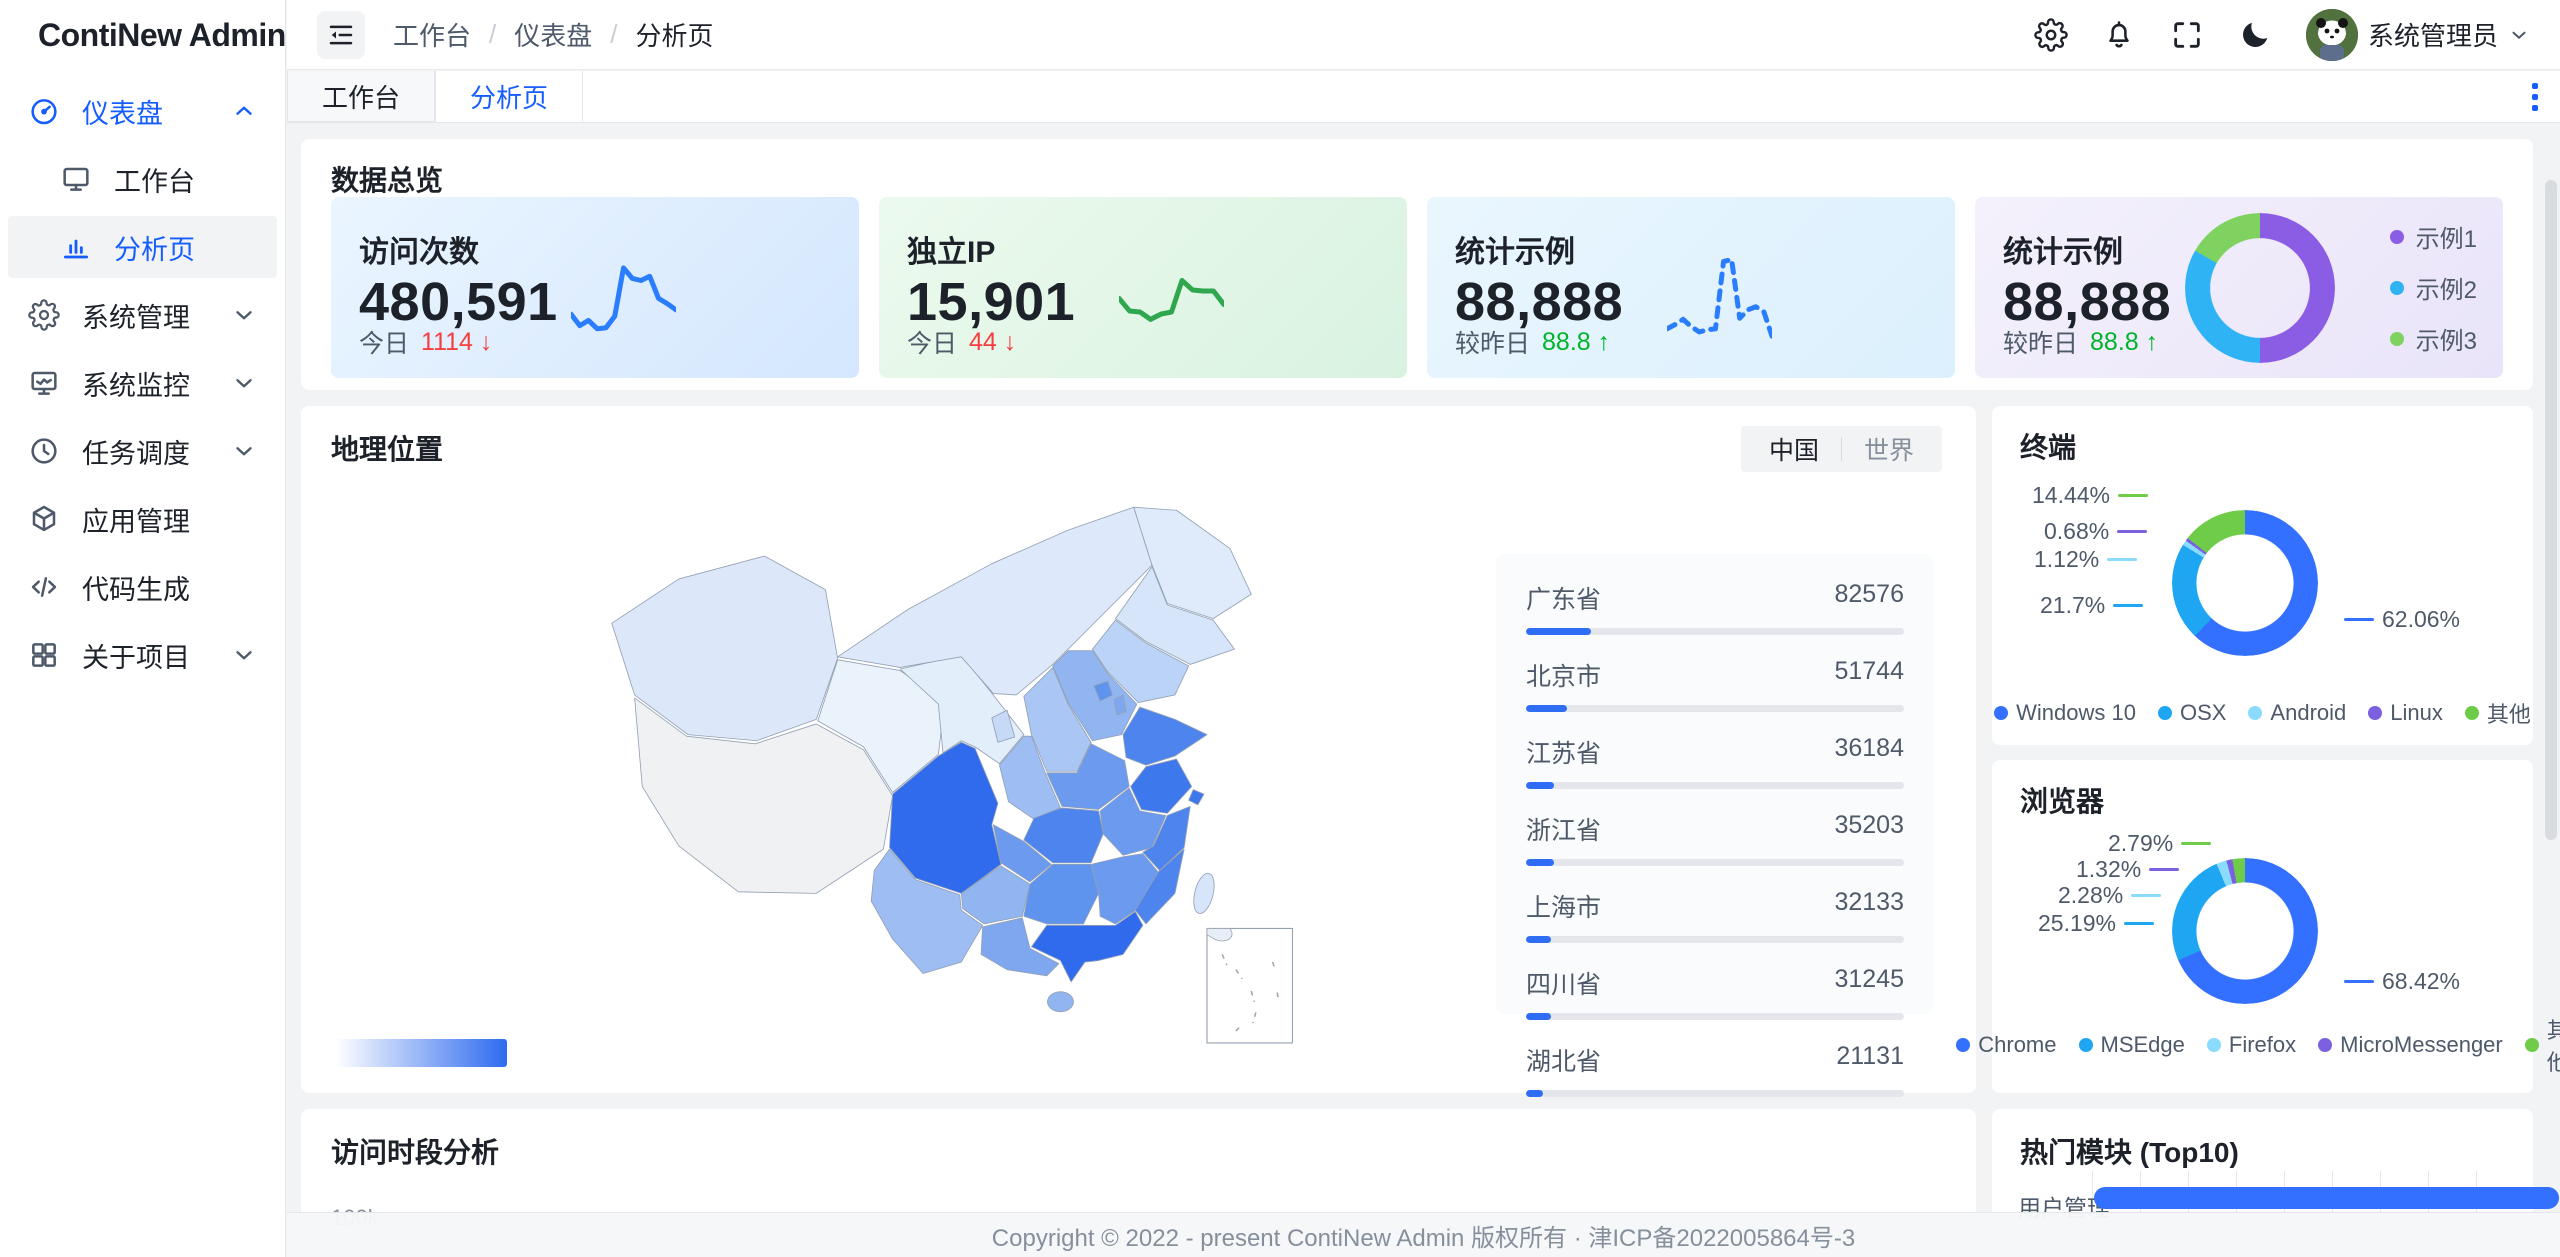 This screenshot has width=2560, height=1257. I want to click on geo-title: 地理位置, so click(387, 449).